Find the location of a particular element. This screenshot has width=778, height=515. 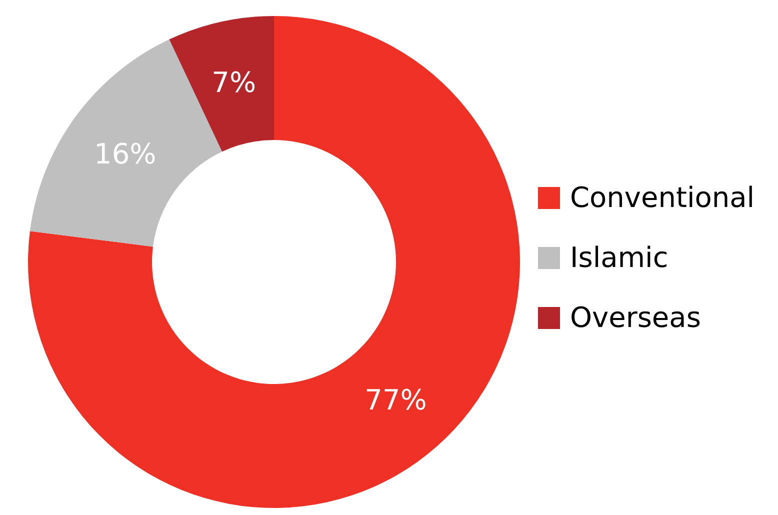

legend-label: Overseas is located at coordinates (635, 317).